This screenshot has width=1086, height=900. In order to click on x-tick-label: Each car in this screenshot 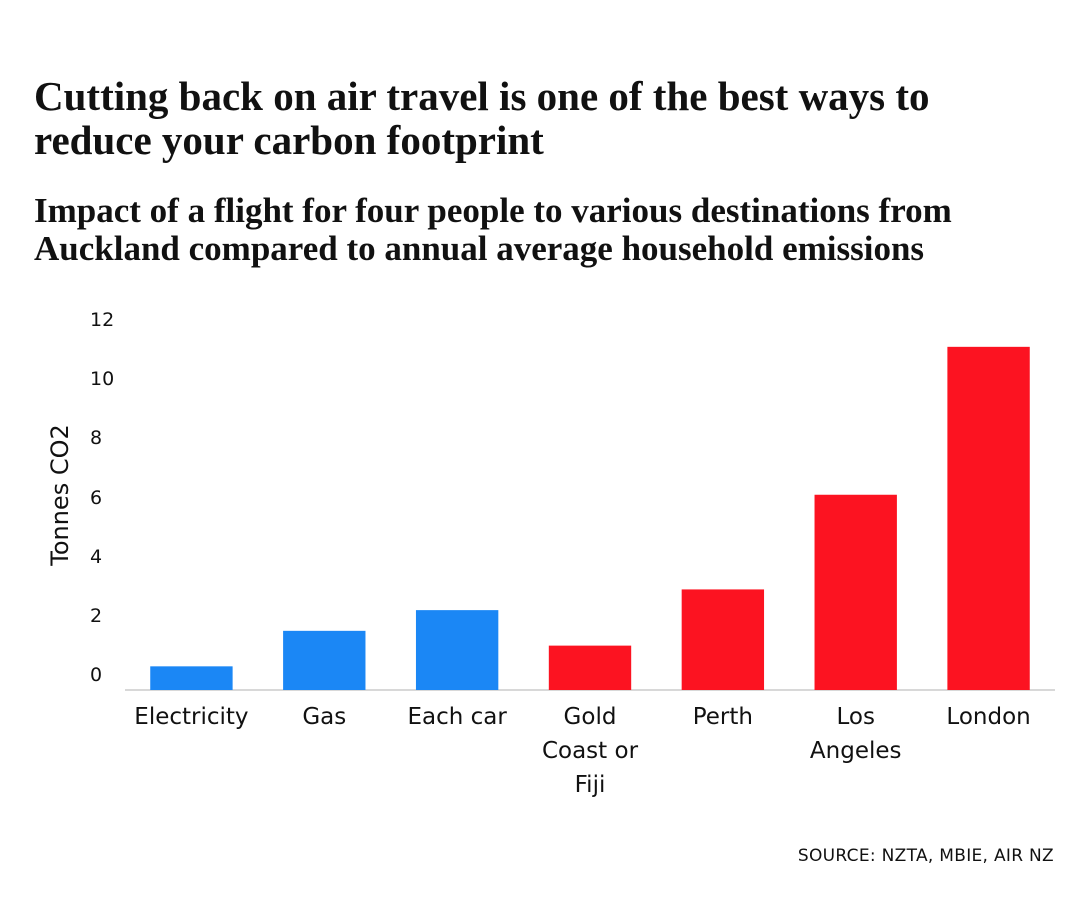, I will do `click(457, 717)`.